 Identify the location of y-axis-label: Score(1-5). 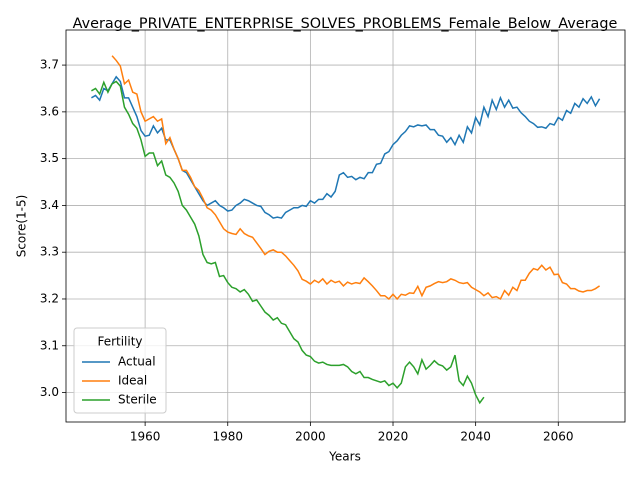
(22, 226).